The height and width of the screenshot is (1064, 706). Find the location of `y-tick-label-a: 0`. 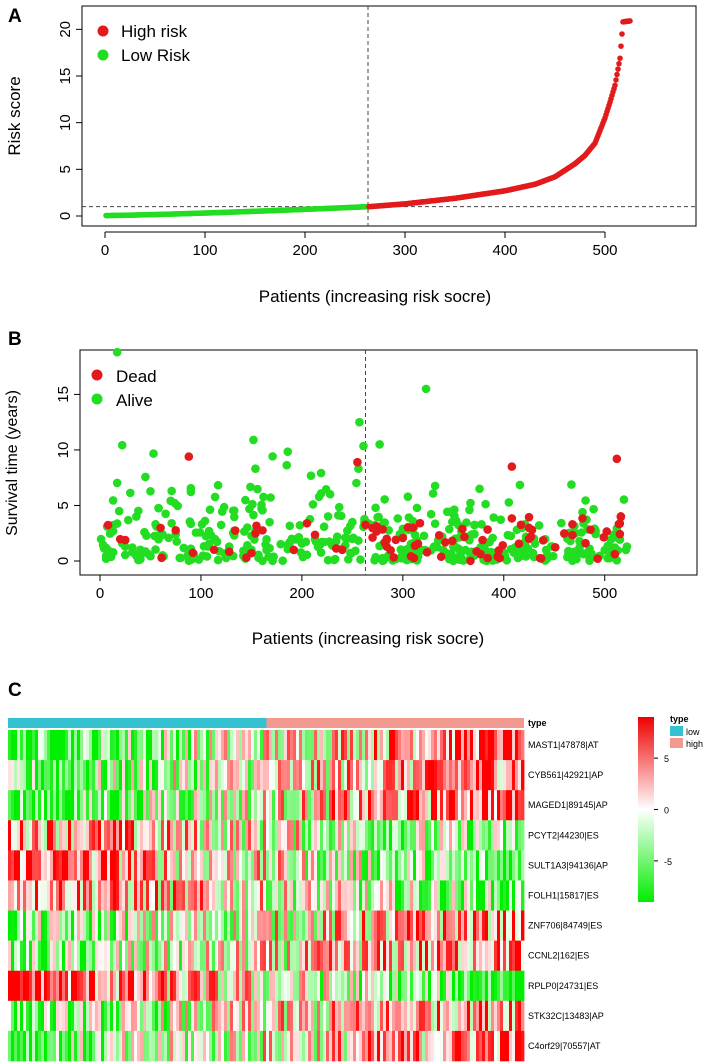

y-tick-label-a: 0 is located at coordinates (65, 216).